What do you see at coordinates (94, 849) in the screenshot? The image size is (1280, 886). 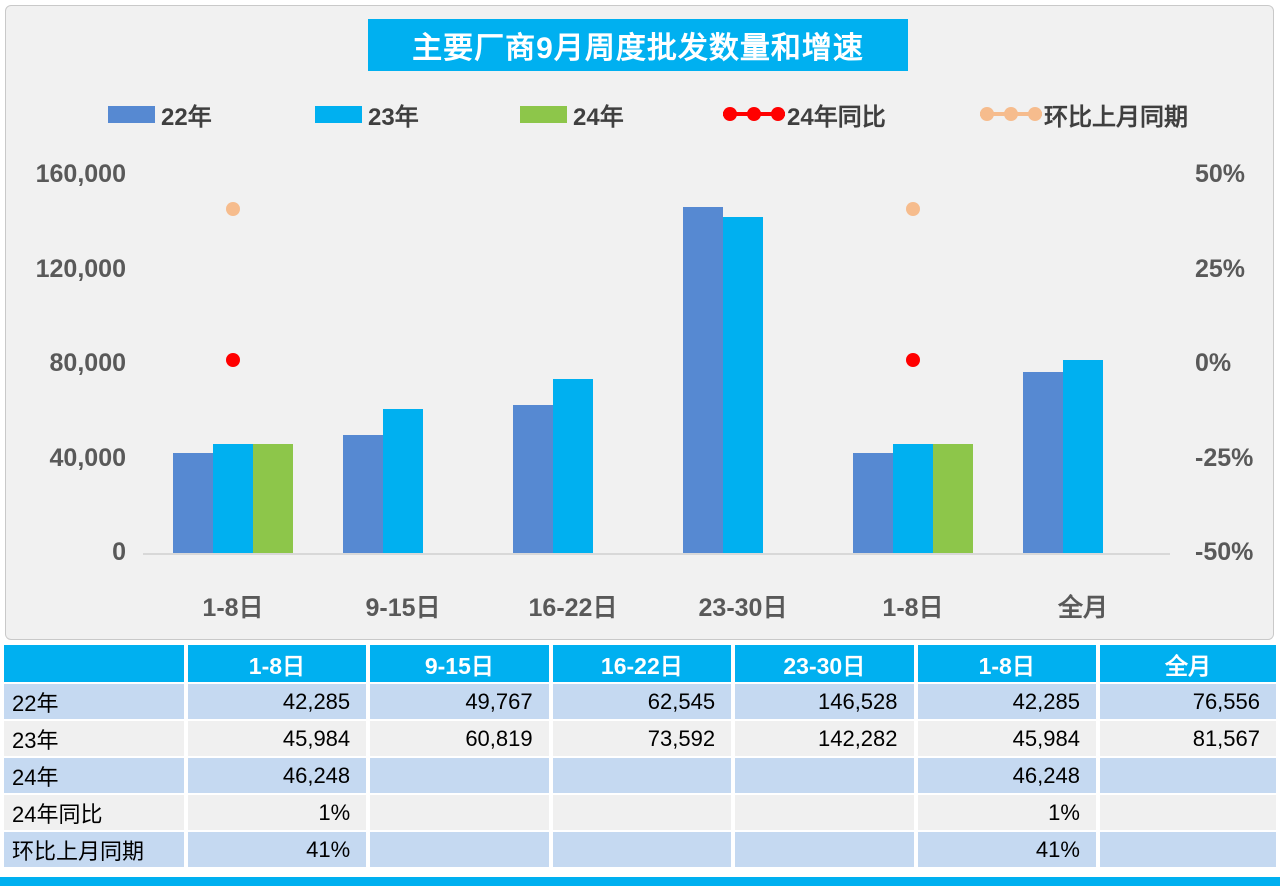 I see `row-label: 环比上月同期` at bounding box center [94, 849].